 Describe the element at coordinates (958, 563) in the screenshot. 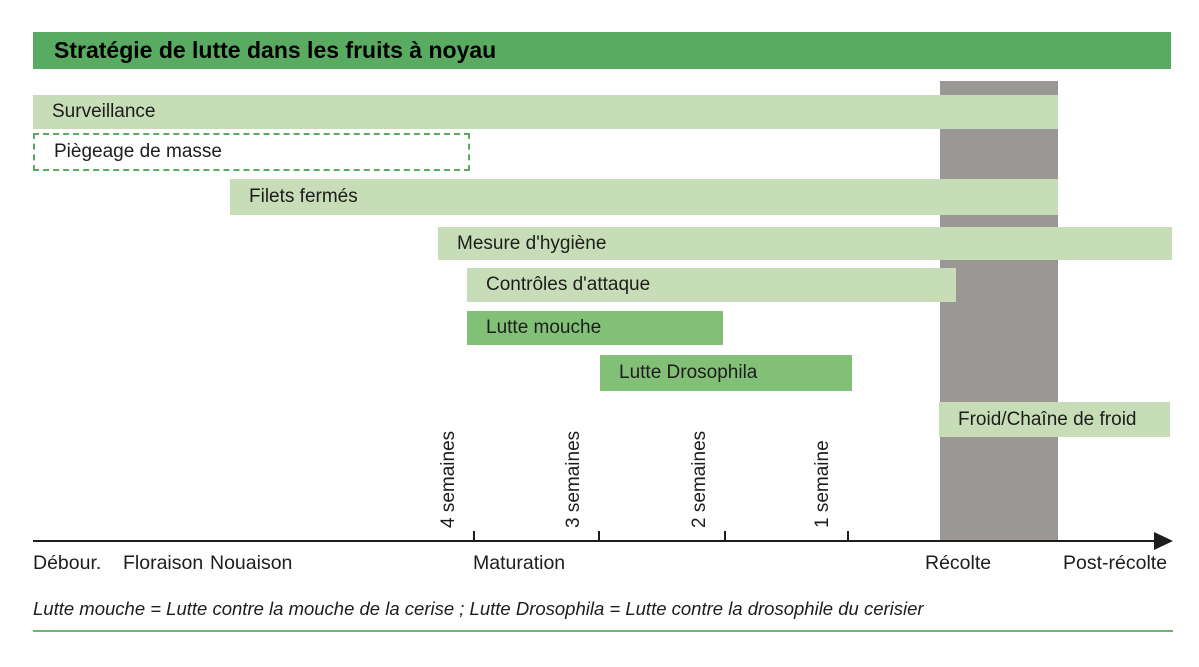

I see `phase-label-recolte: Récolte` at that location.